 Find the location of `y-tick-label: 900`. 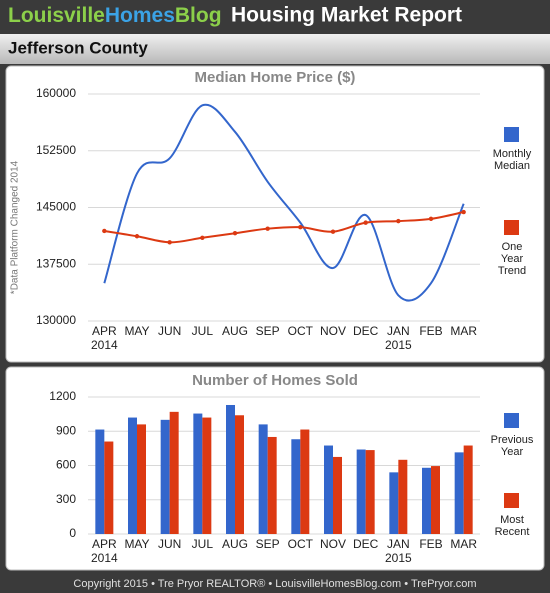

y-tick-label: 900 is located at coordinates (66, 430).